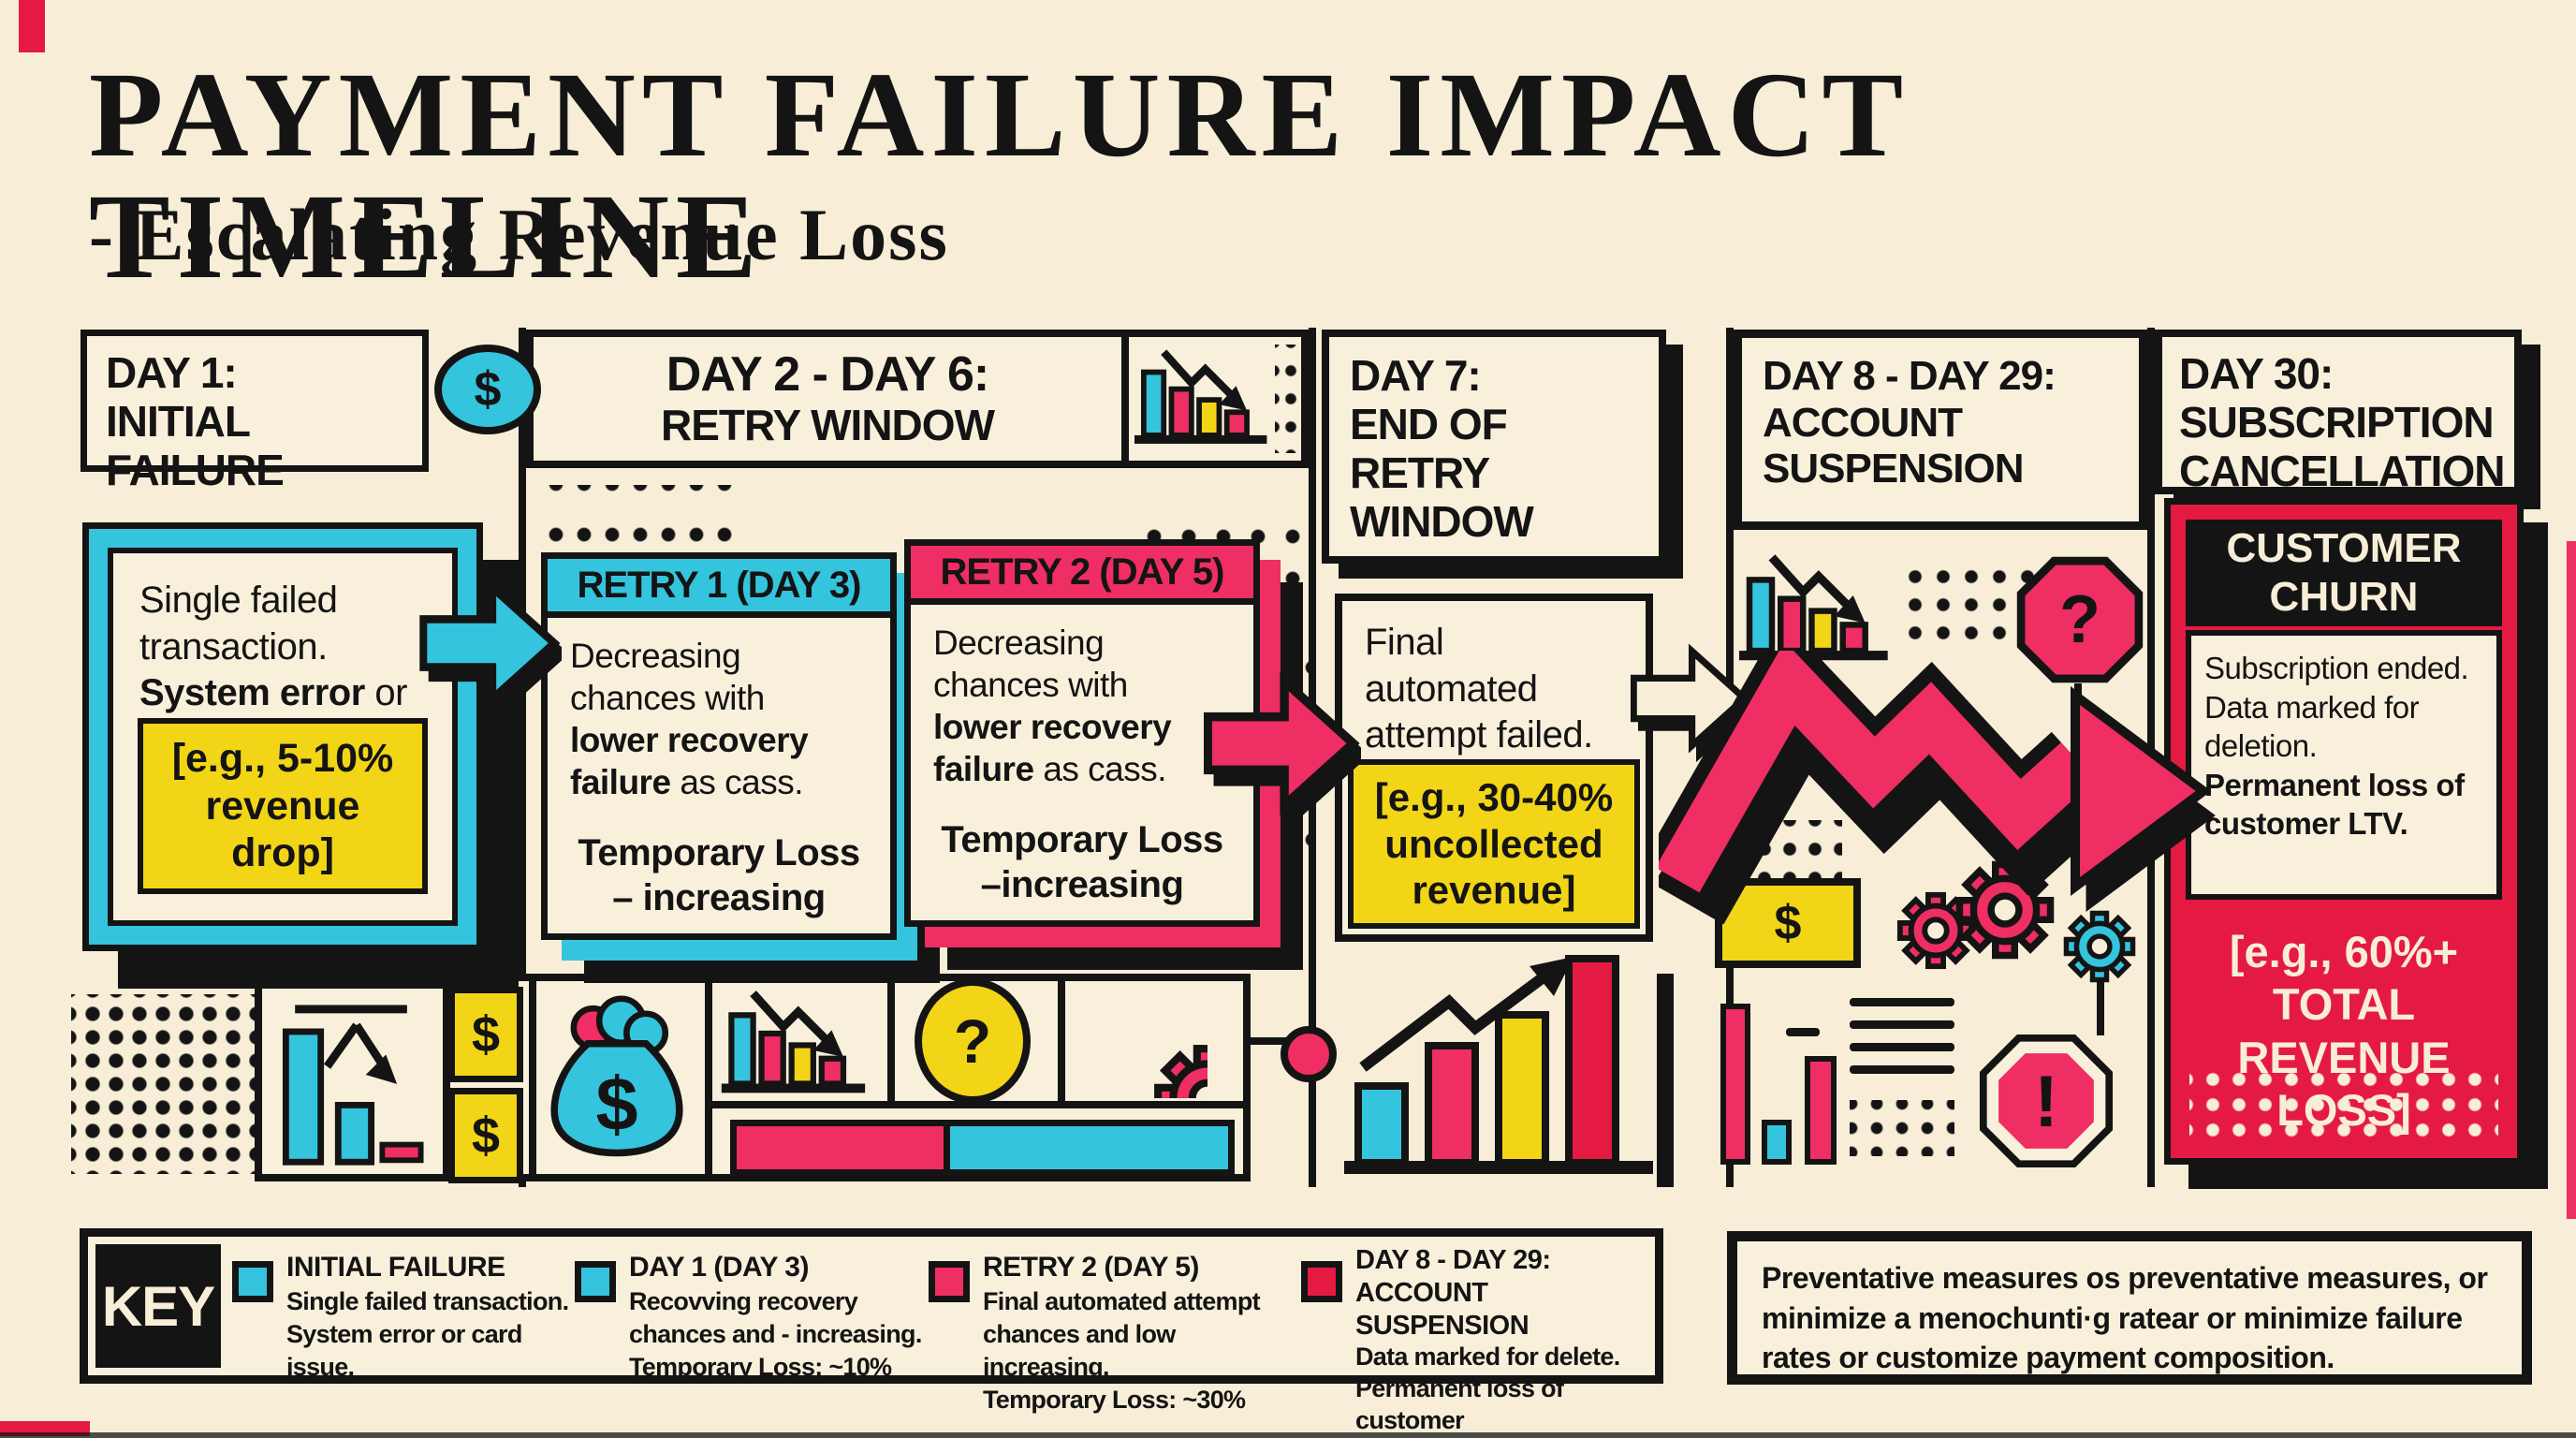 This screenshot has width=2576, height=1438. Describe the element at coordinates (843, 1147) in the screenshot. I see `progress-bar-fill` at that location.